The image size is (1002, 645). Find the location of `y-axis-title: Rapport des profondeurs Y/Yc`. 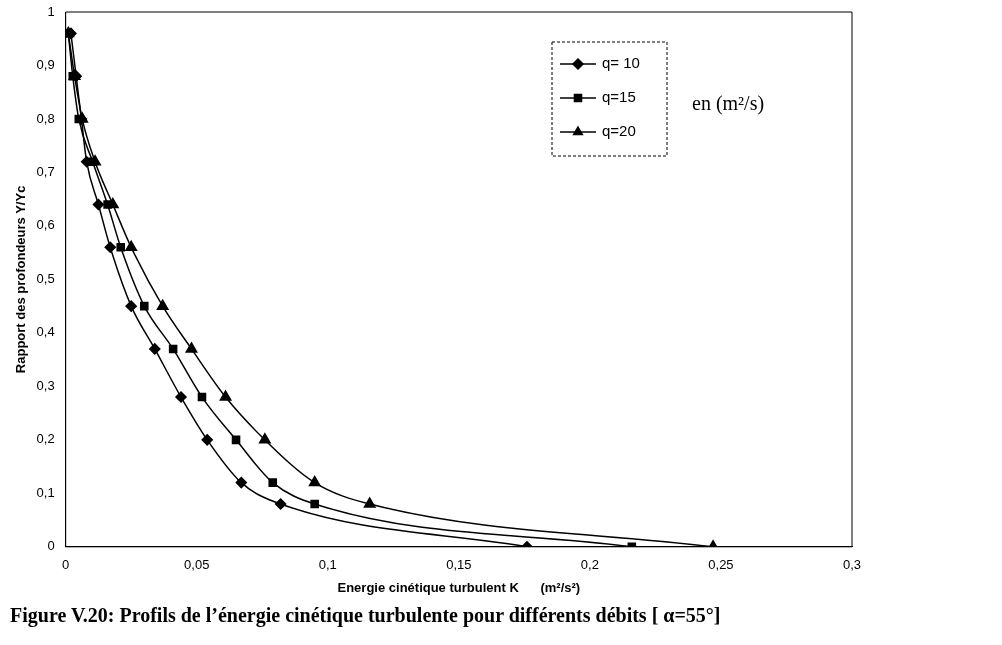

y-axis-title: Rapport des profondeurs Y/Yc is located at coordinates (21, 279).